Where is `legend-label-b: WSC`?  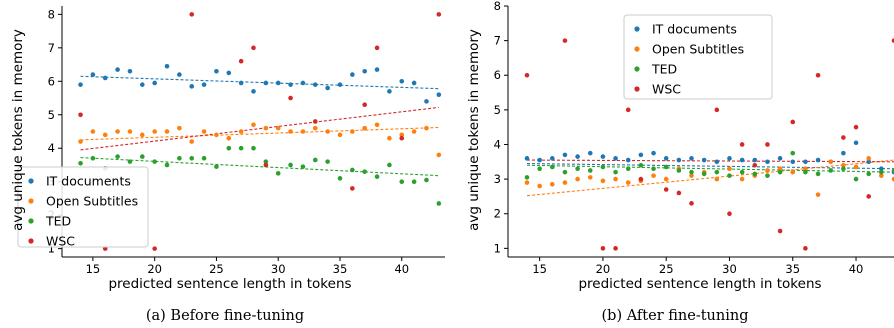 legend-label-b: WSC is located at coordinates (666, 89).